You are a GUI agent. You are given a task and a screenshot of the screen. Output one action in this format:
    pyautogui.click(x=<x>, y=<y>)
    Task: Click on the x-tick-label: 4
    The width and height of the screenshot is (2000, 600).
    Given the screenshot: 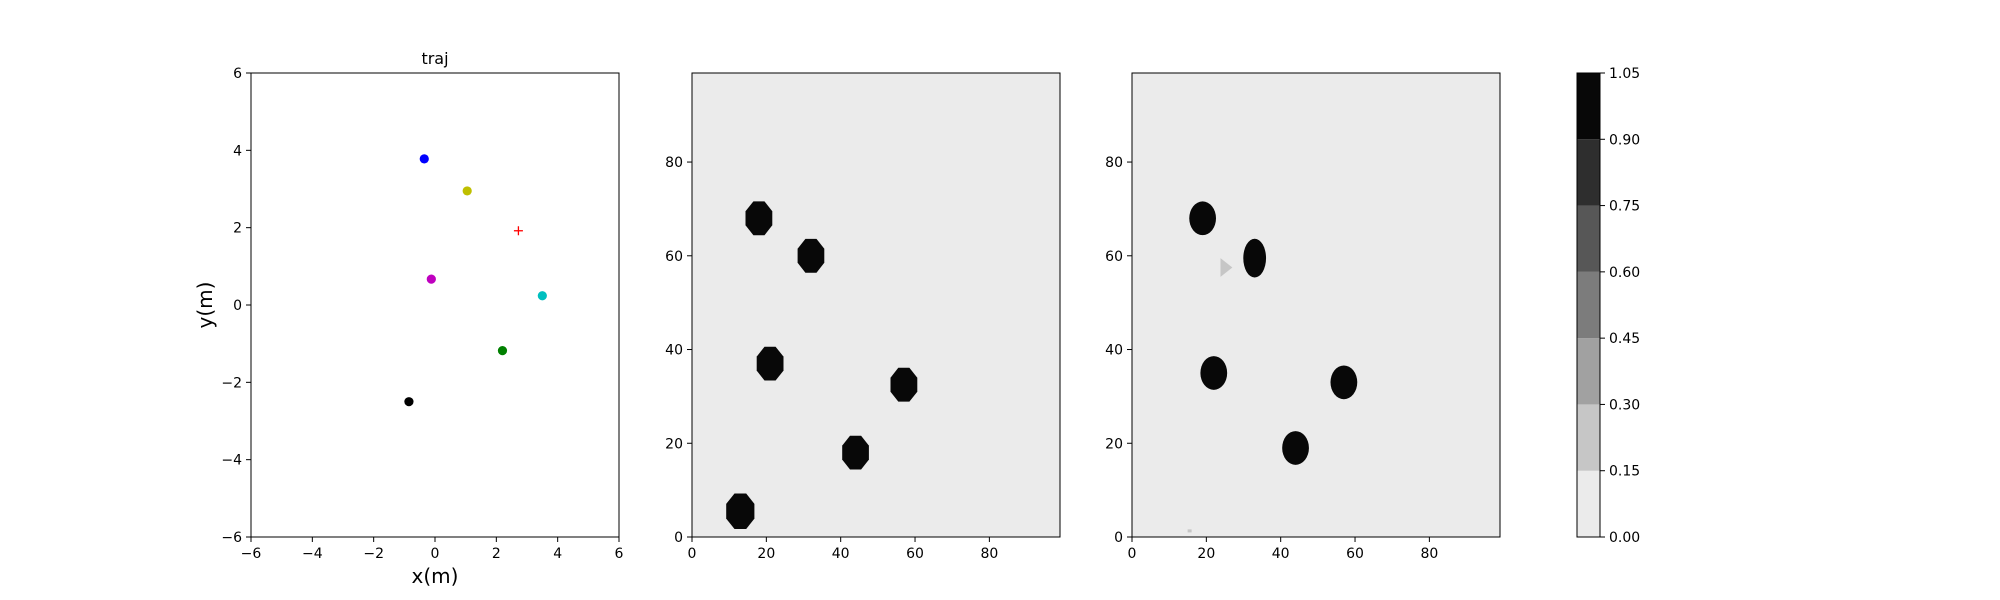 What is the action you would take?
    pyautogui.click(x=557, y=554)
    